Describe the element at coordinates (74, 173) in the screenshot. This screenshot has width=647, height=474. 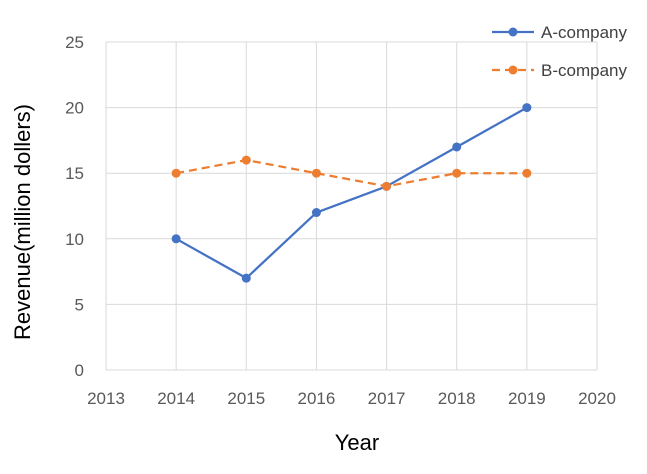
I see `y-tick-label: 15` at that location.